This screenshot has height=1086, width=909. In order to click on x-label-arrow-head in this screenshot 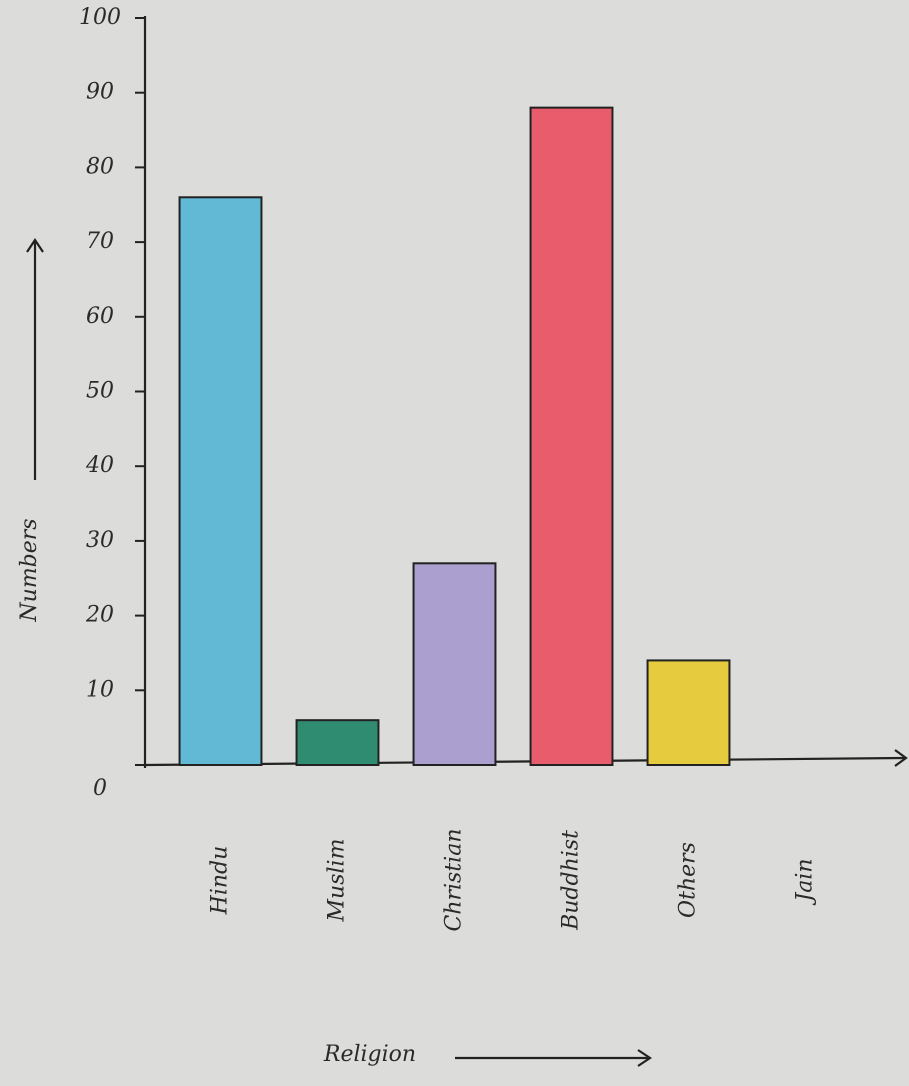, I will do `click(644, 1058)`.